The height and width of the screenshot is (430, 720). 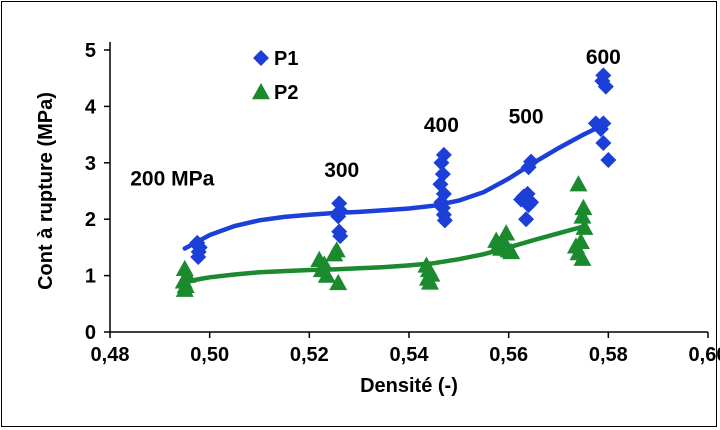 I want to click on x-tick-label: 0,52, so click(x=309, y=355).